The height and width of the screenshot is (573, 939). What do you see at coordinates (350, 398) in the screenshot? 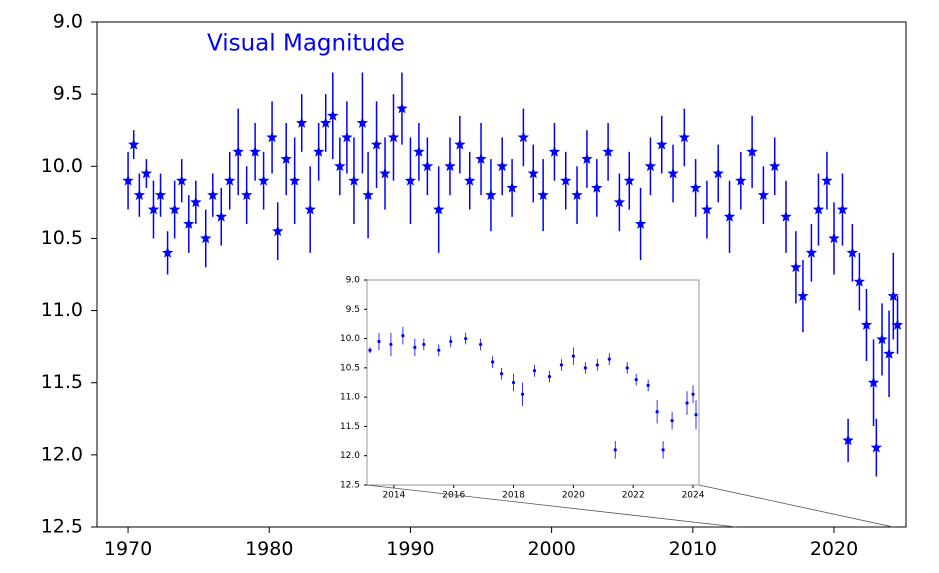
I see `y-tick-label: 11.0` at bounding box center [350, 398].